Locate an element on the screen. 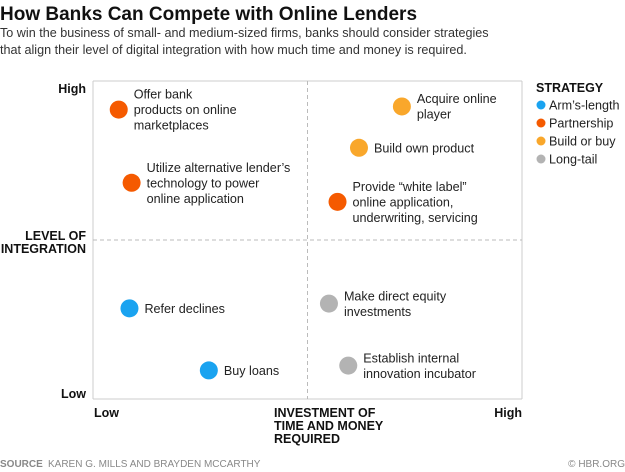 Image resolution: width=625 pixels, height=472 pixels. point-label: Refer declines is located at coordinates (184, 309).